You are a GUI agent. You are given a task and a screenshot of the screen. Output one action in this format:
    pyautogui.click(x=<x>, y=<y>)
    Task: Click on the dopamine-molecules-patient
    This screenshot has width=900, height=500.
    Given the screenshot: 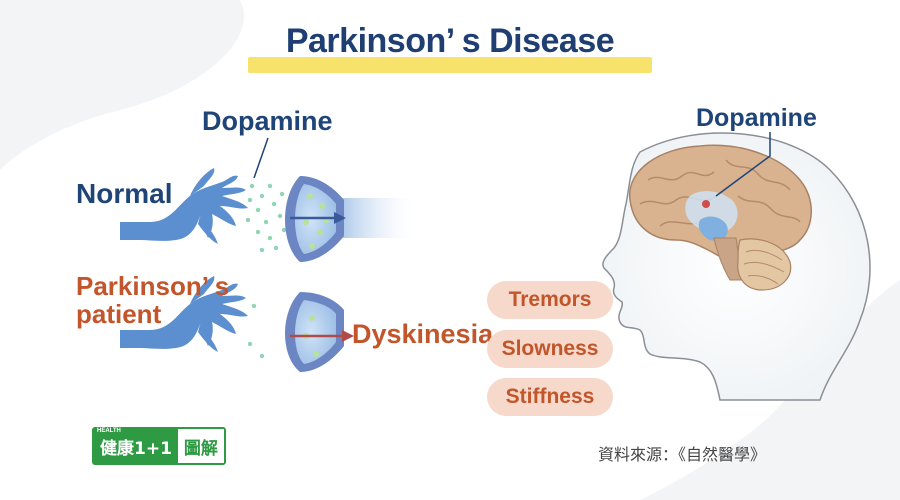 What is the action you would take?
    pyautogui.click(x=256, y=331)
    